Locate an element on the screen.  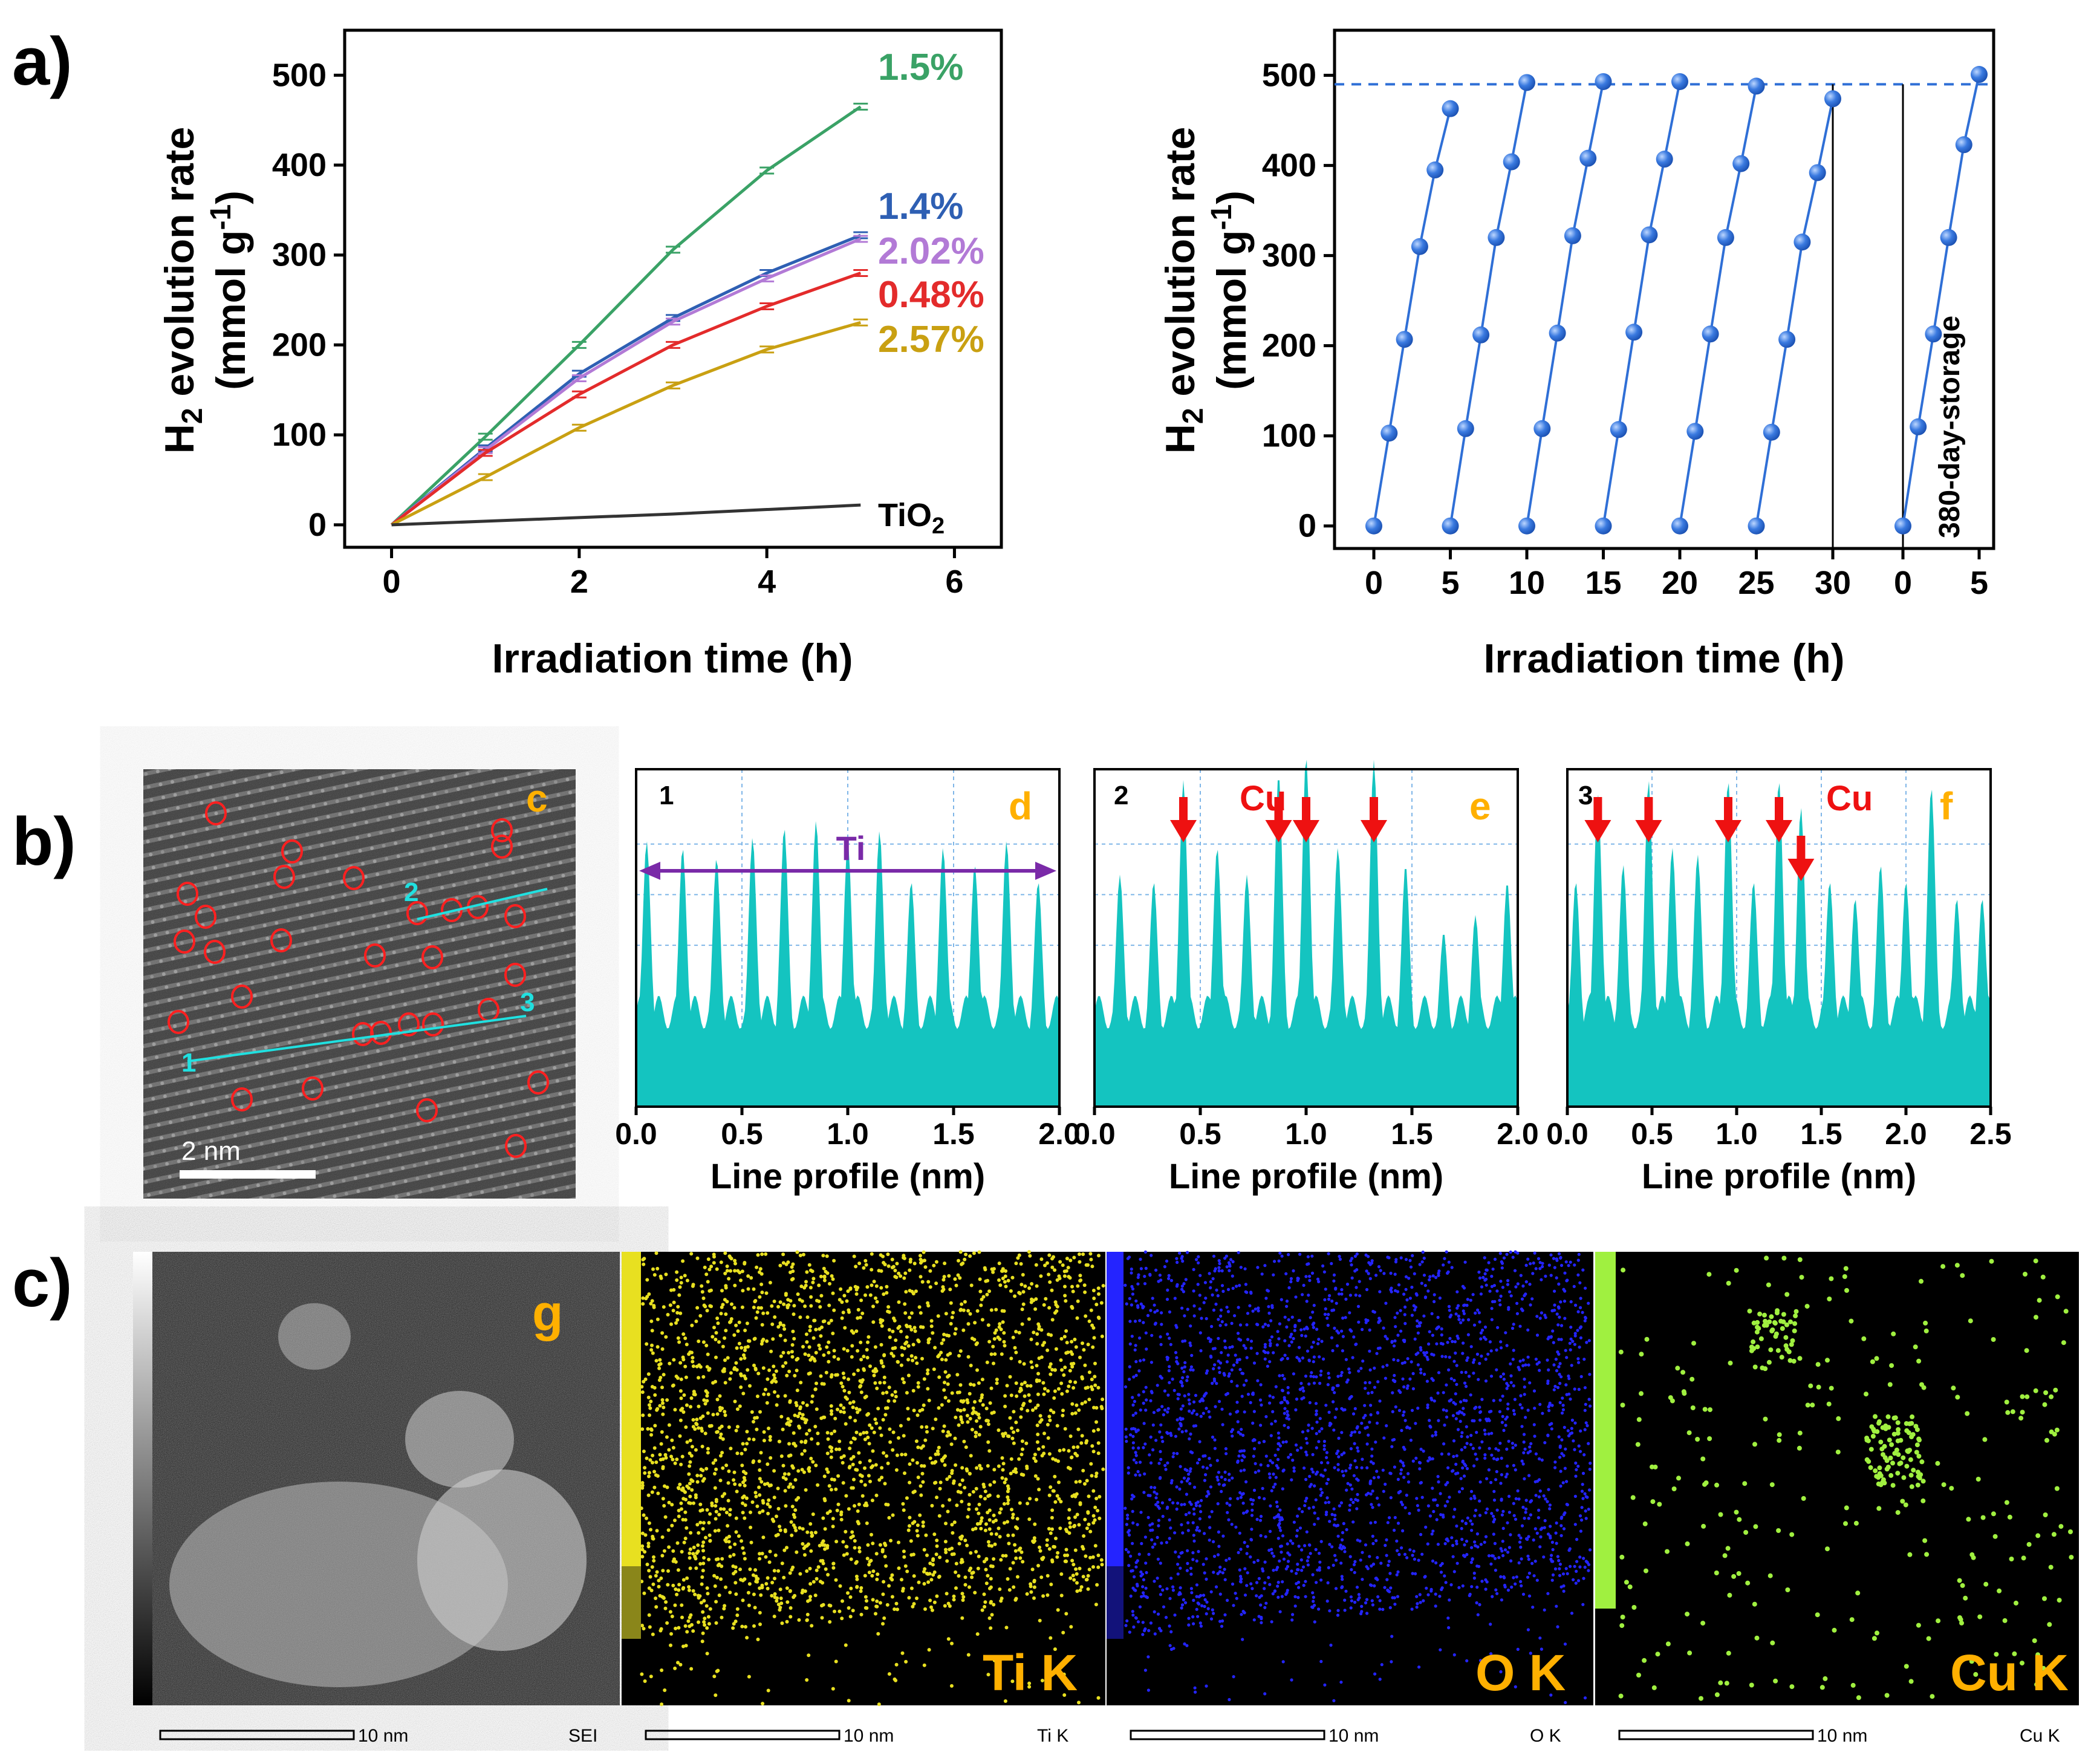
cycle-point is located at coordinates (1373, 526).